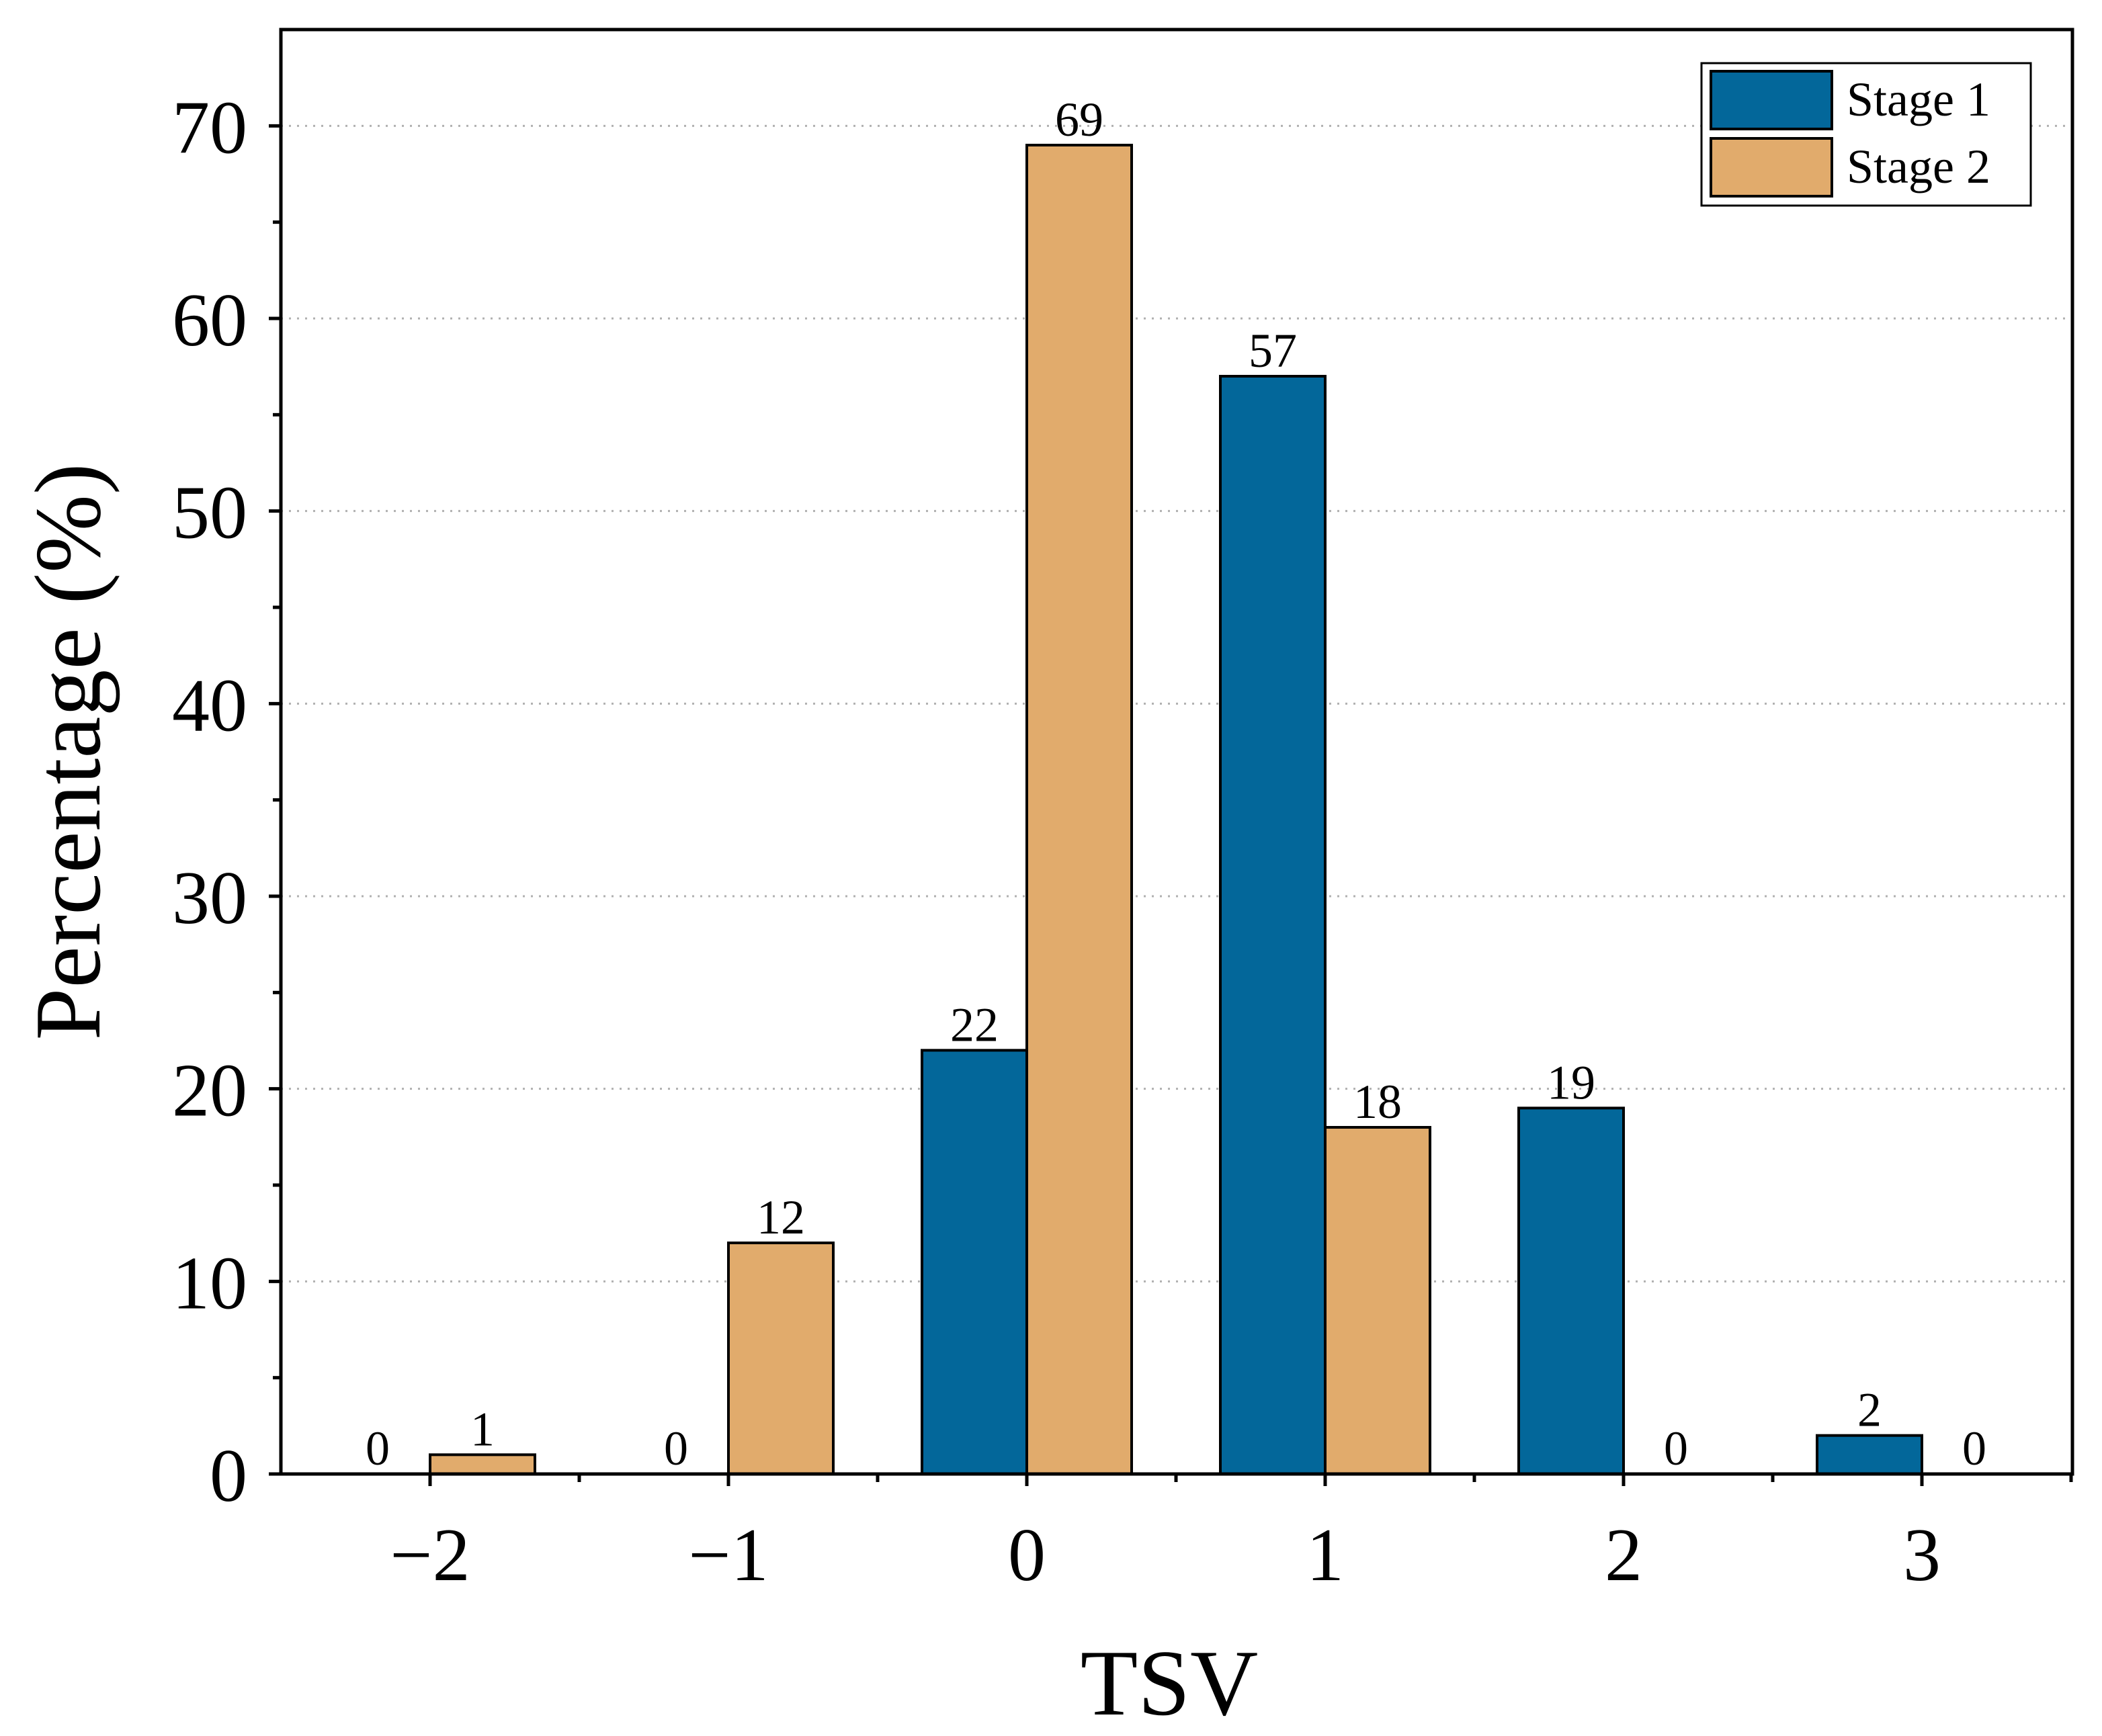 Image resolution: width=2102 pixels, height=1736 pixels. What do you see at coordinates (1169, 1683) in the screenshot?
I see `x-axis-title: TSV` at bounding box center [1169, 1683].